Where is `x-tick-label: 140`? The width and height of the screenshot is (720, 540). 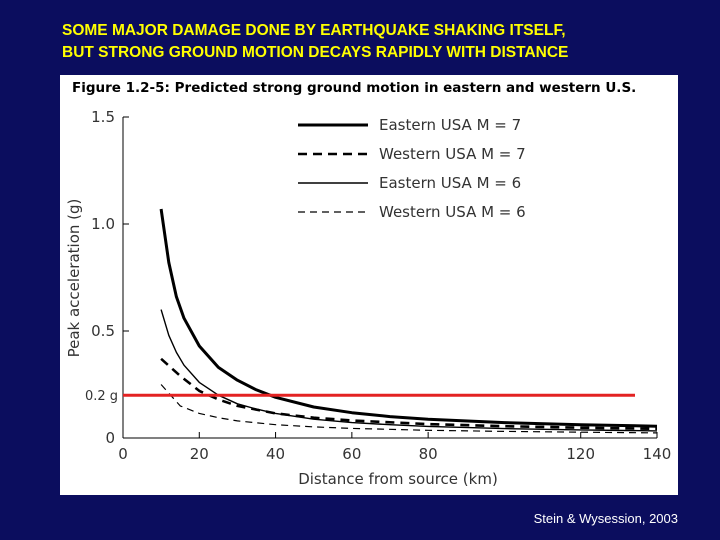 x-tick-label: 140 is located at coordinates (657, 454).